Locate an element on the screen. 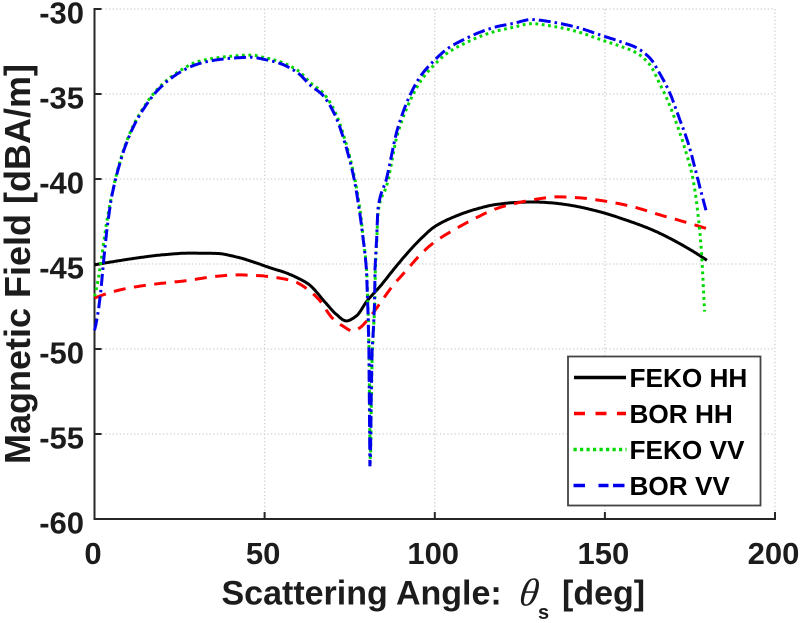 Image resolution: width=800 pixels, height=623 pixels. svg-text: s is located at coordinates (543, 612).